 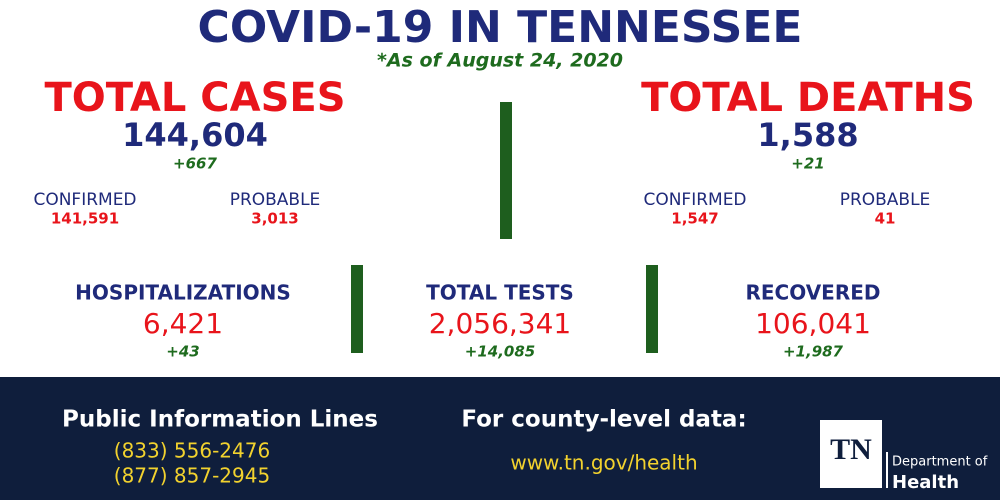 I want to click on stat-label: RECOVERED, so click(x=812, y=293).